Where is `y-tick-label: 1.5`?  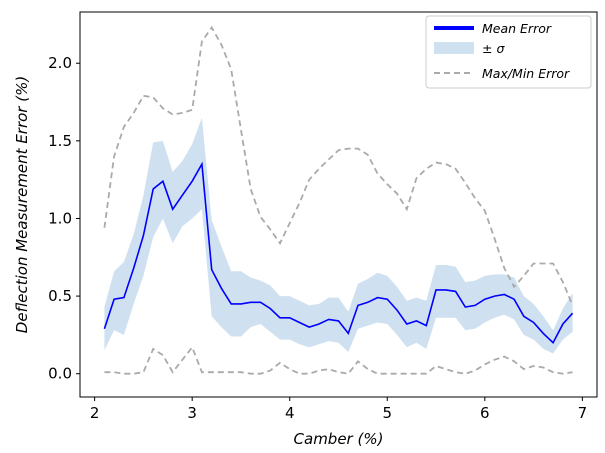
y-tick-label: 1.5 is located at coordinates (60, 141).